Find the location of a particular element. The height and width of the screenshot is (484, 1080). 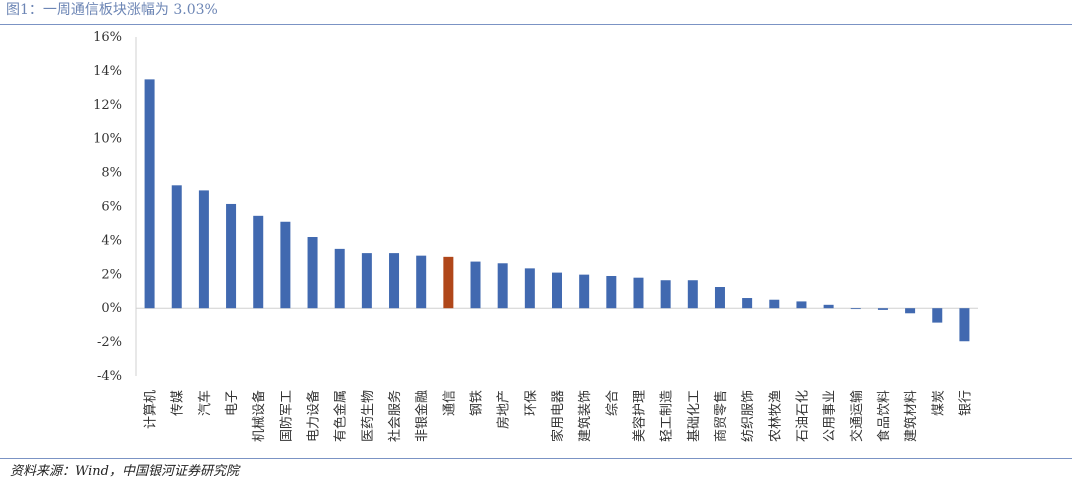

x-tick-label: 食品饮料 is located at coordinates (884, 416).